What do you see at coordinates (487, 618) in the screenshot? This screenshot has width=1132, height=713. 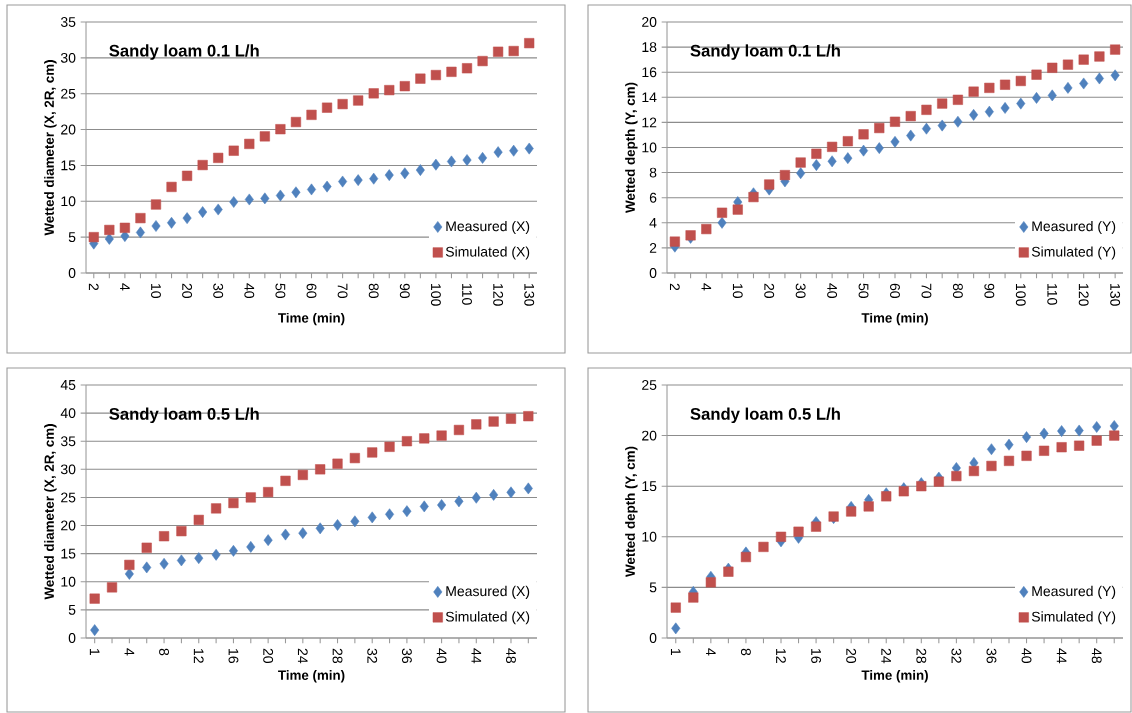 I see `legend-label: Simulated (X)` at bounding box center [487, 618].